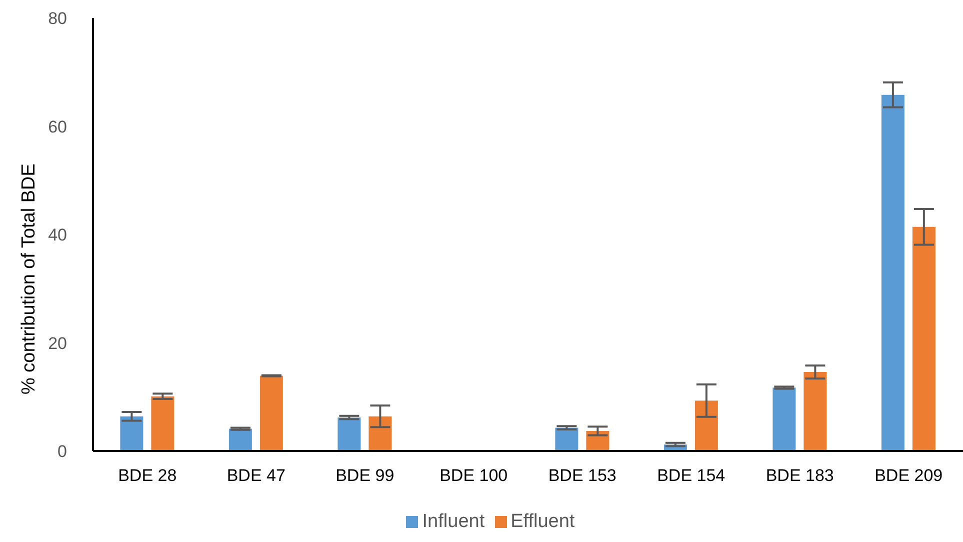 This screenshot has height=542, width=963. What do you see at coordinates (57, 18) in the screenshot?
I see `y-tick-label: 80` at bounding box center [57, 18].